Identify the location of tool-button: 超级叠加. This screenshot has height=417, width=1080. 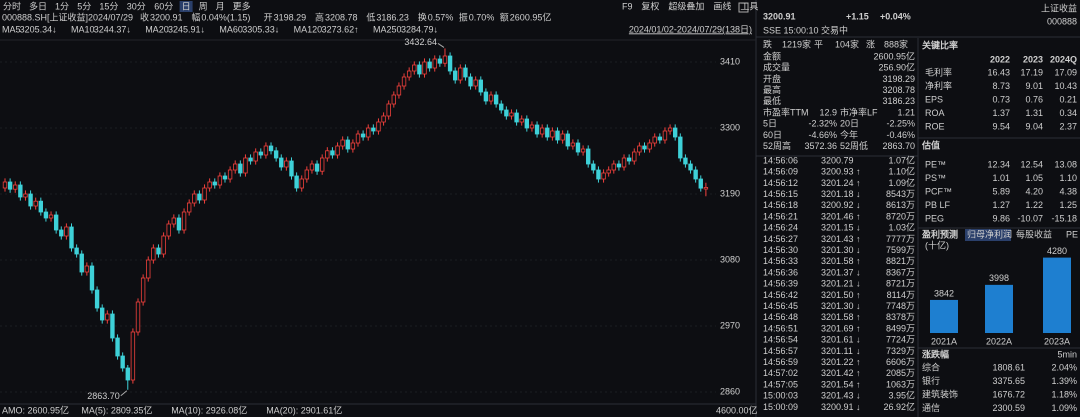
(686, 5).